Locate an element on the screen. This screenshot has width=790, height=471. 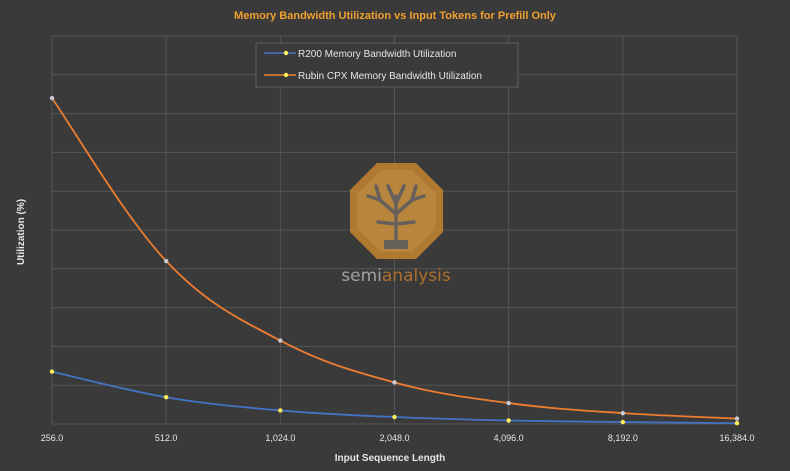
x-tick-label: 8,192.0 is located at coordinates (623, 438).